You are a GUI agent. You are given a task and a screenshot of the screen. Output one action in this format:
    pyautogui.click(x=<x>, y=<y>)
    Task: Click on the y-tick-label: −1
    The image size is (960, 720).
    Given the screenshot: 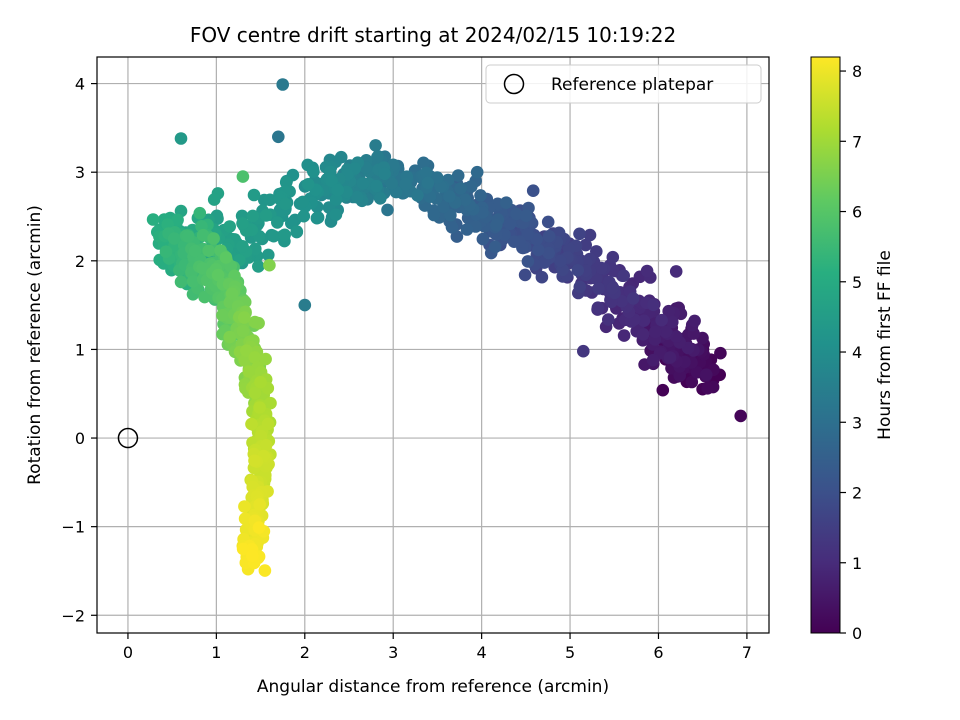 What is the action you would take?
    pyautogui.click(x=73, y=527)
    